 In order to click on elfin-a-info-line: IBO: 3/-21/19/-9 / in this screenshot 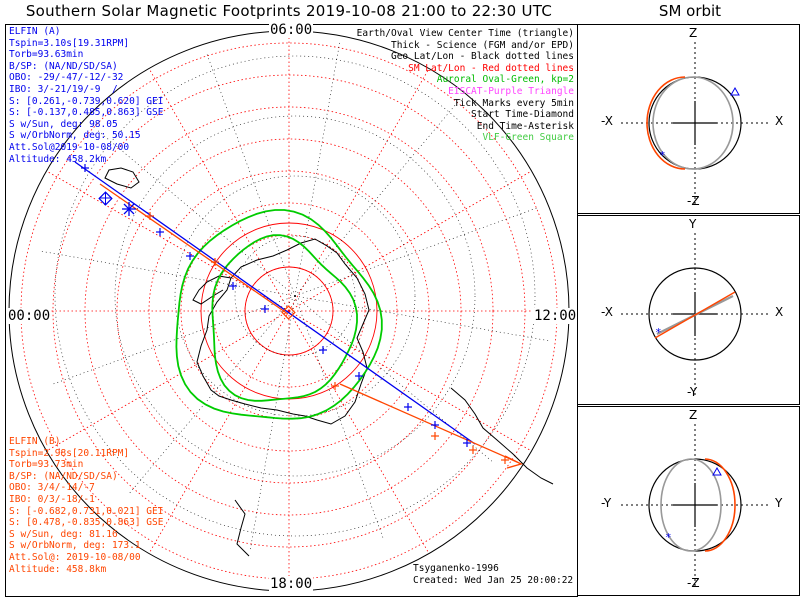, I will do `click(63, 89)`.